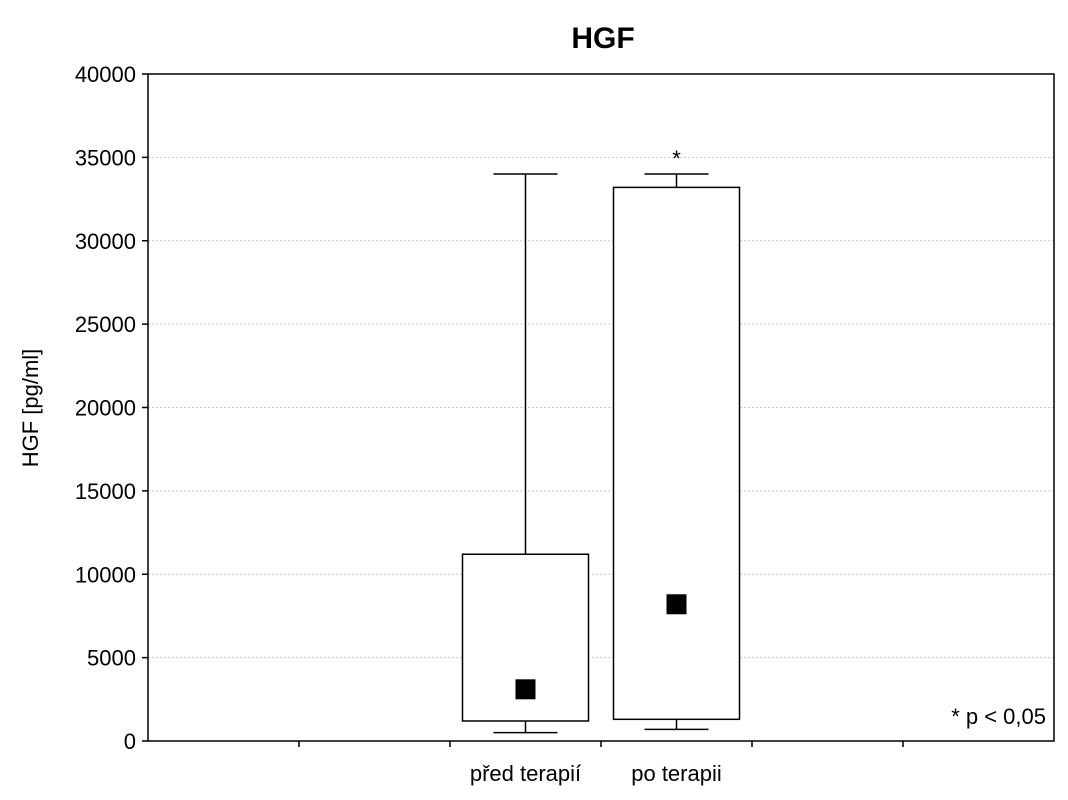 The height and width of the screenshot is (800, 1068). Describe the element at coordinates (105, 491) in the screenshot. I see `y-tick-label-3: 15000` at that location.